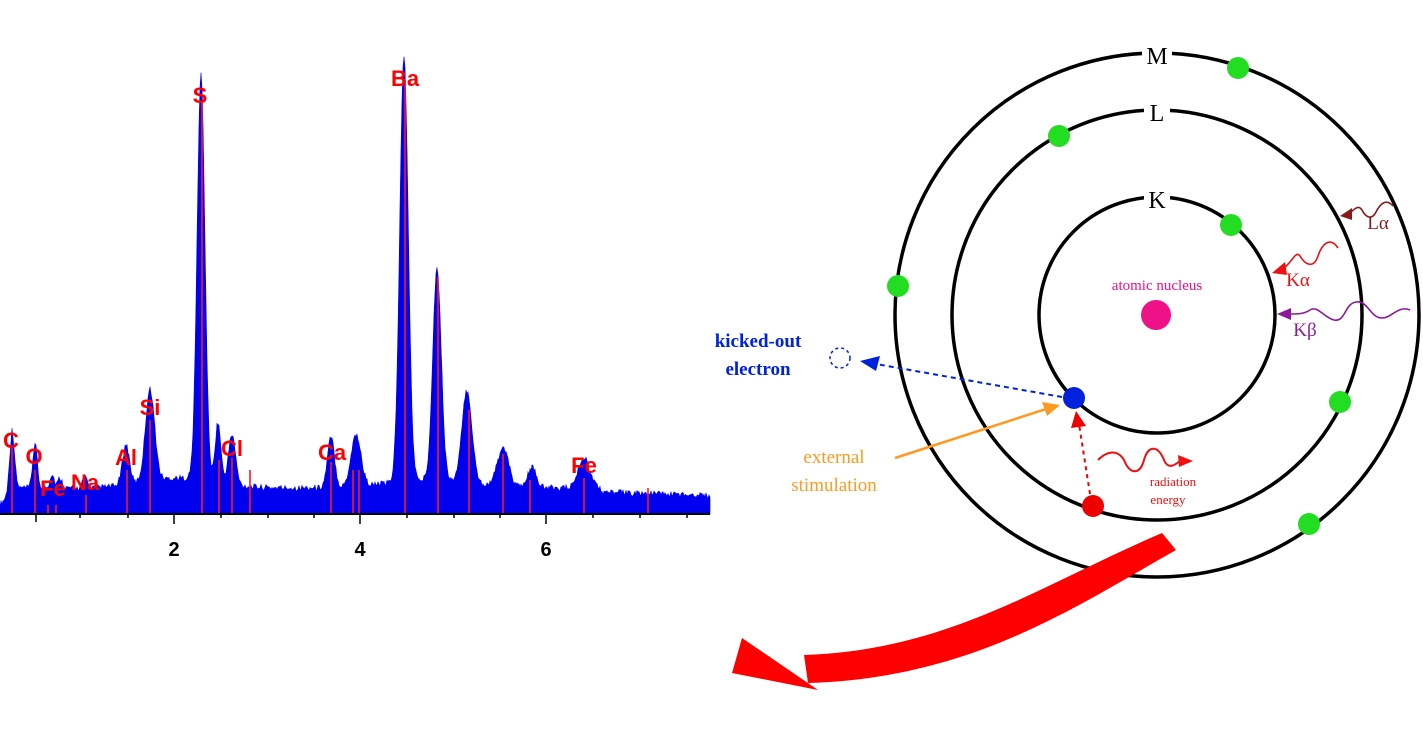 The width and height of the screenshot is (1423, 736). I want to click on kicked-out-label-line1: kicked-out, so click(758, 341).